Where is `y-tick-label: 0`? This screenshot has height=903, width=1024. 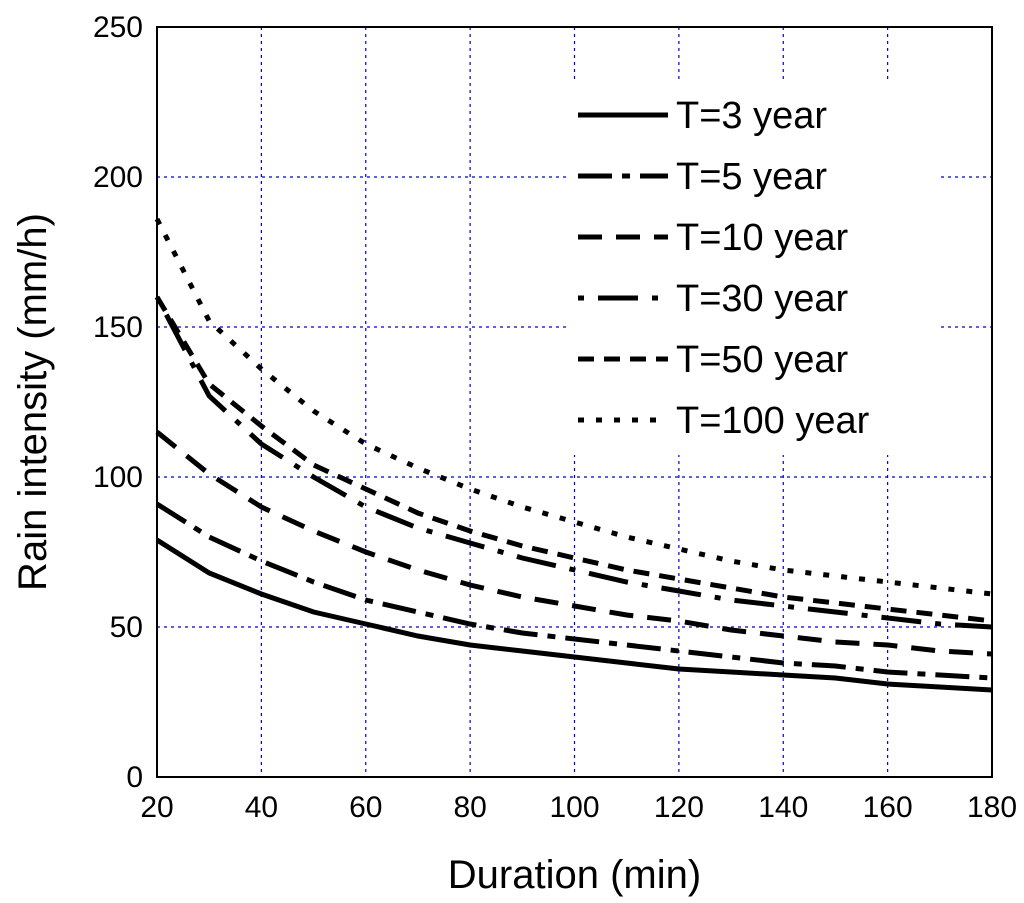
y-tick-label: 0 is located at coordinates (134, 777).